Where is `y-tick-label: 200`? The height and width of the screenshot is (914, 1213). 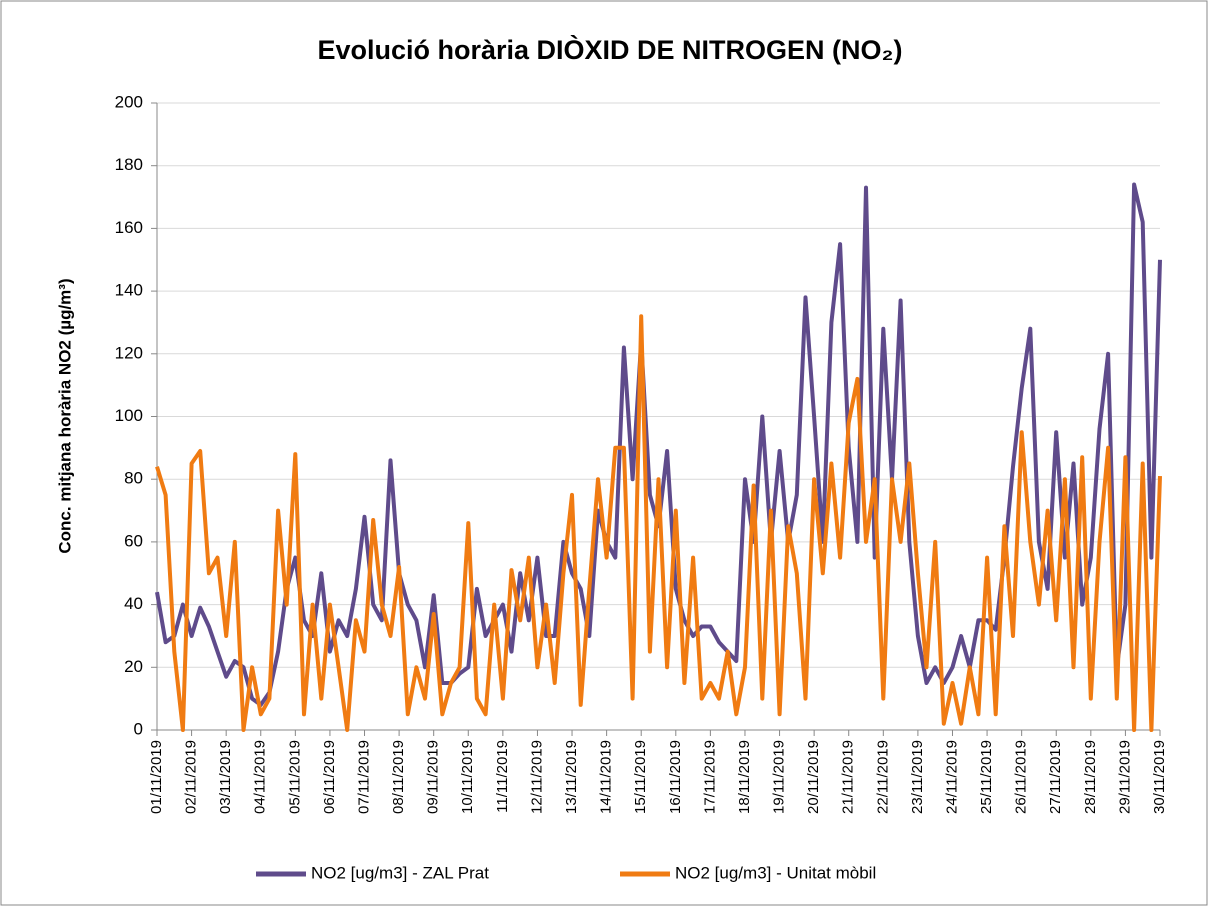
y-tick-label: 200 is located at coordinates (129, 101).